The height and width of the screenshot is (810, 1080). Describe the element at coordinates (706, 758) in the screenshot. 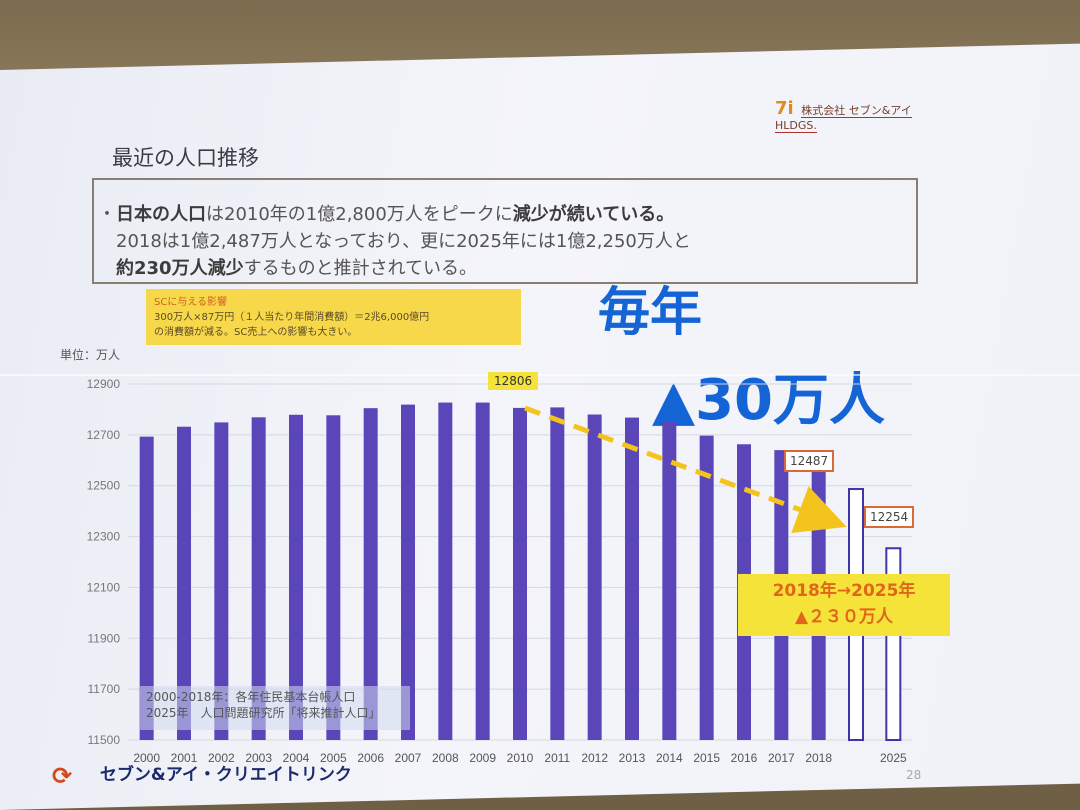

I see `x-tick-label: 2015` at that location.